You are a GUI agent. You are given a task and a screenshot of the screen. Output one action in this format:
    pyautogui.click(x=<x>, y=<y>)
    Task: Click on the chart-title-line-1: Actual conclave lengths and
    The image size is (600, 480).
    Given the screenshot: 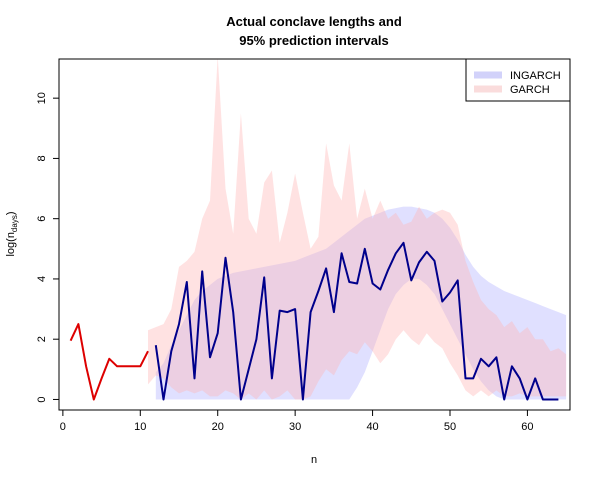 What is the action you would take?
    pyautogui.click(x=314, y=21)
    